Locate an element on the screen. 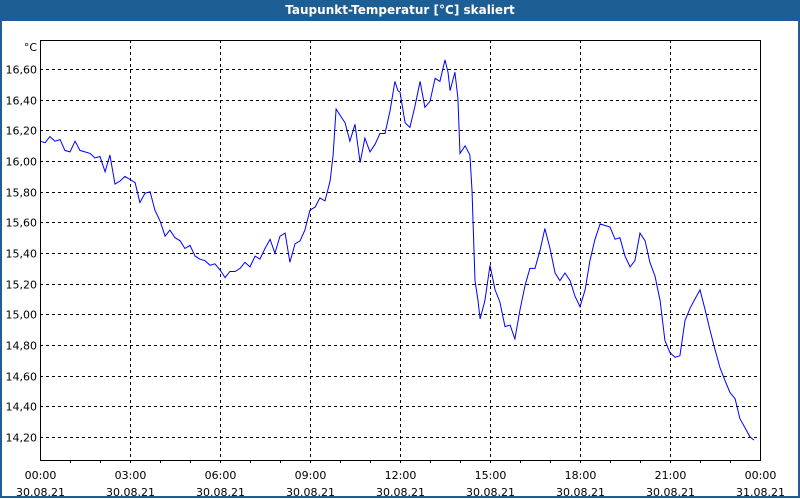 The image size is (800, 500). x-tick-time-label: 18:00 is located at coordinates (581, 475).